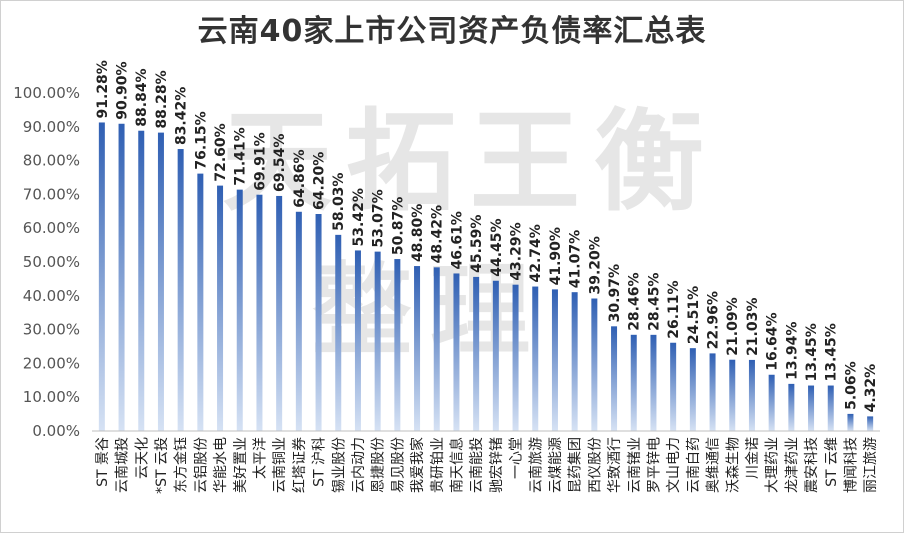 The image size is (904, 533). Describe the element at coordinates (418, 233) in the screenshot. I see `bar-value-label: 48.80%` at that location.